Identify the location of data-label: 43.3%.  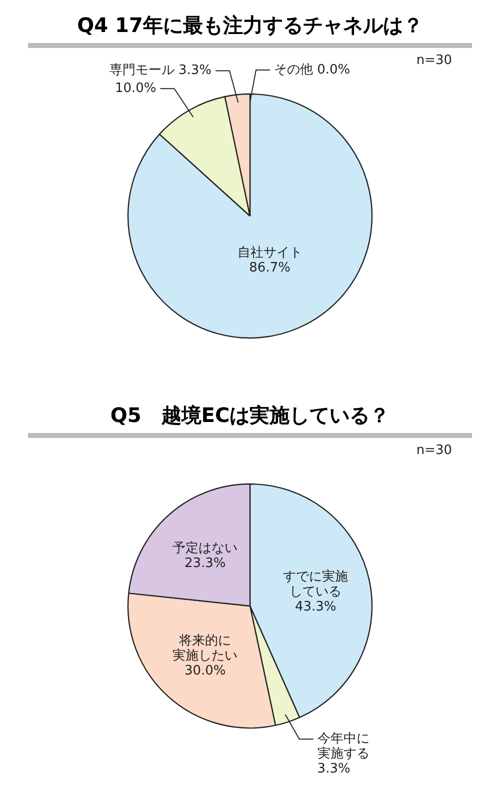
(315, 606).